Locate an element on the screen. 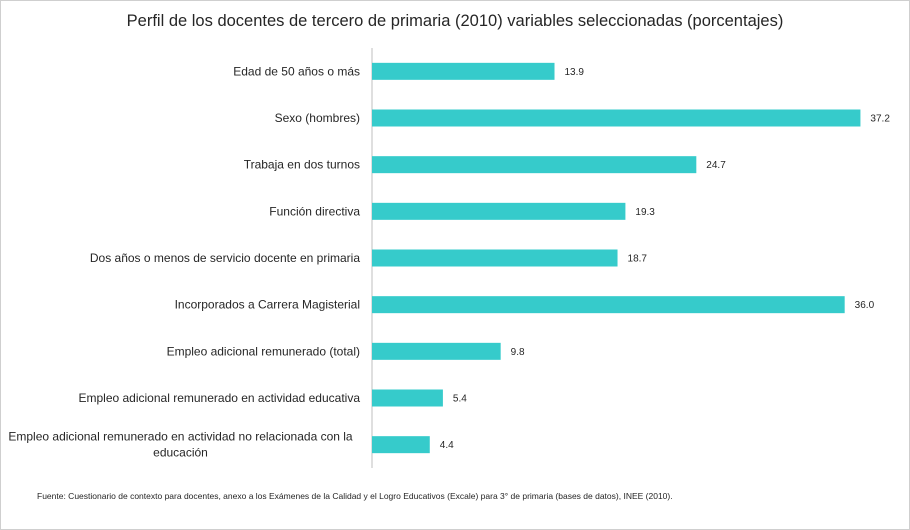  category-tick-label: Trabaja en dos turnos is located at coordinates (302, 165).